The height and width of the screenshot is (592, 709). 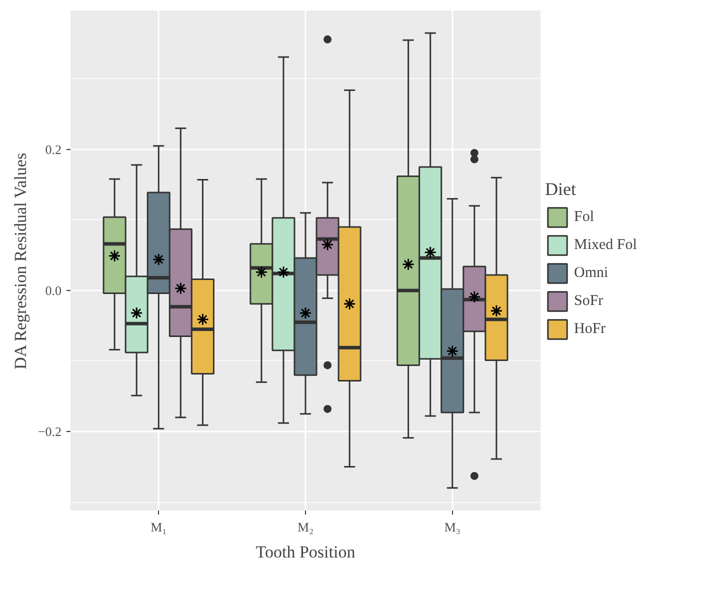 I want to click on legend-label: SoFr, so click(x=589, y=301).